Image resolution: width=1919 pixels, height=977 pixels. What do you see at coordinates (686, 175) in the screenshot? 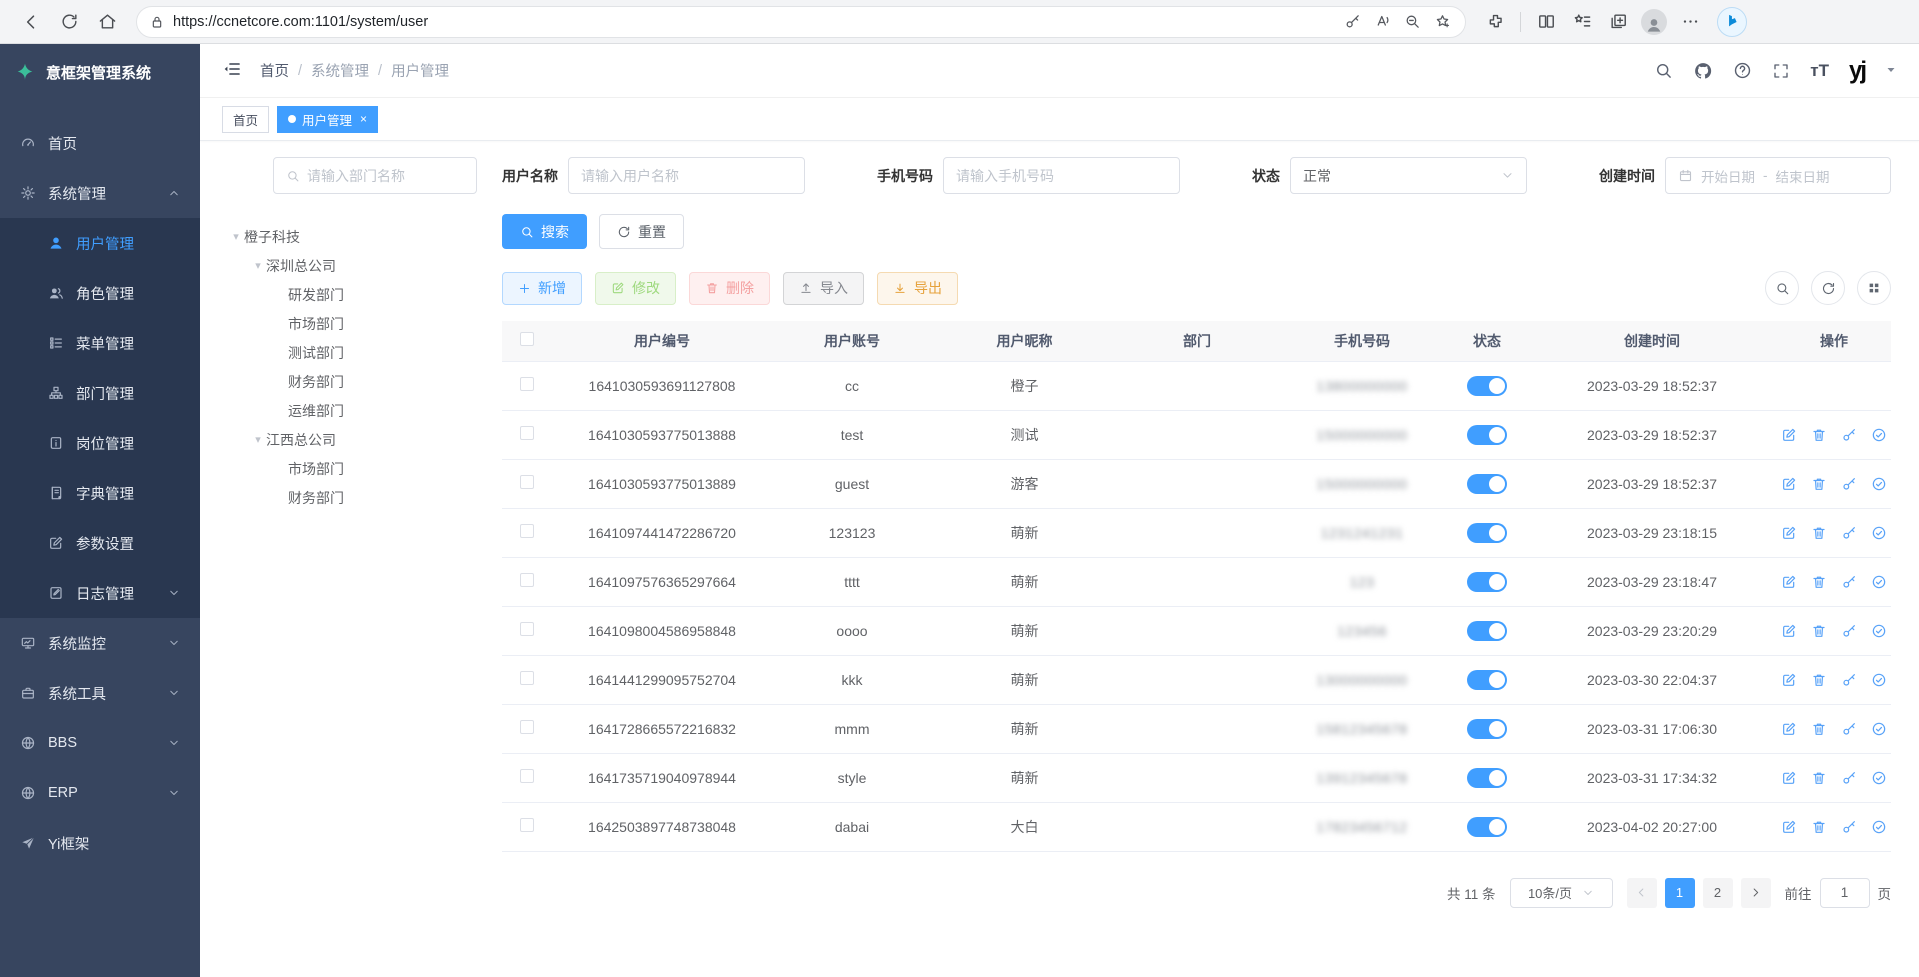
I see `username-input` at bounding box center [686, 175].